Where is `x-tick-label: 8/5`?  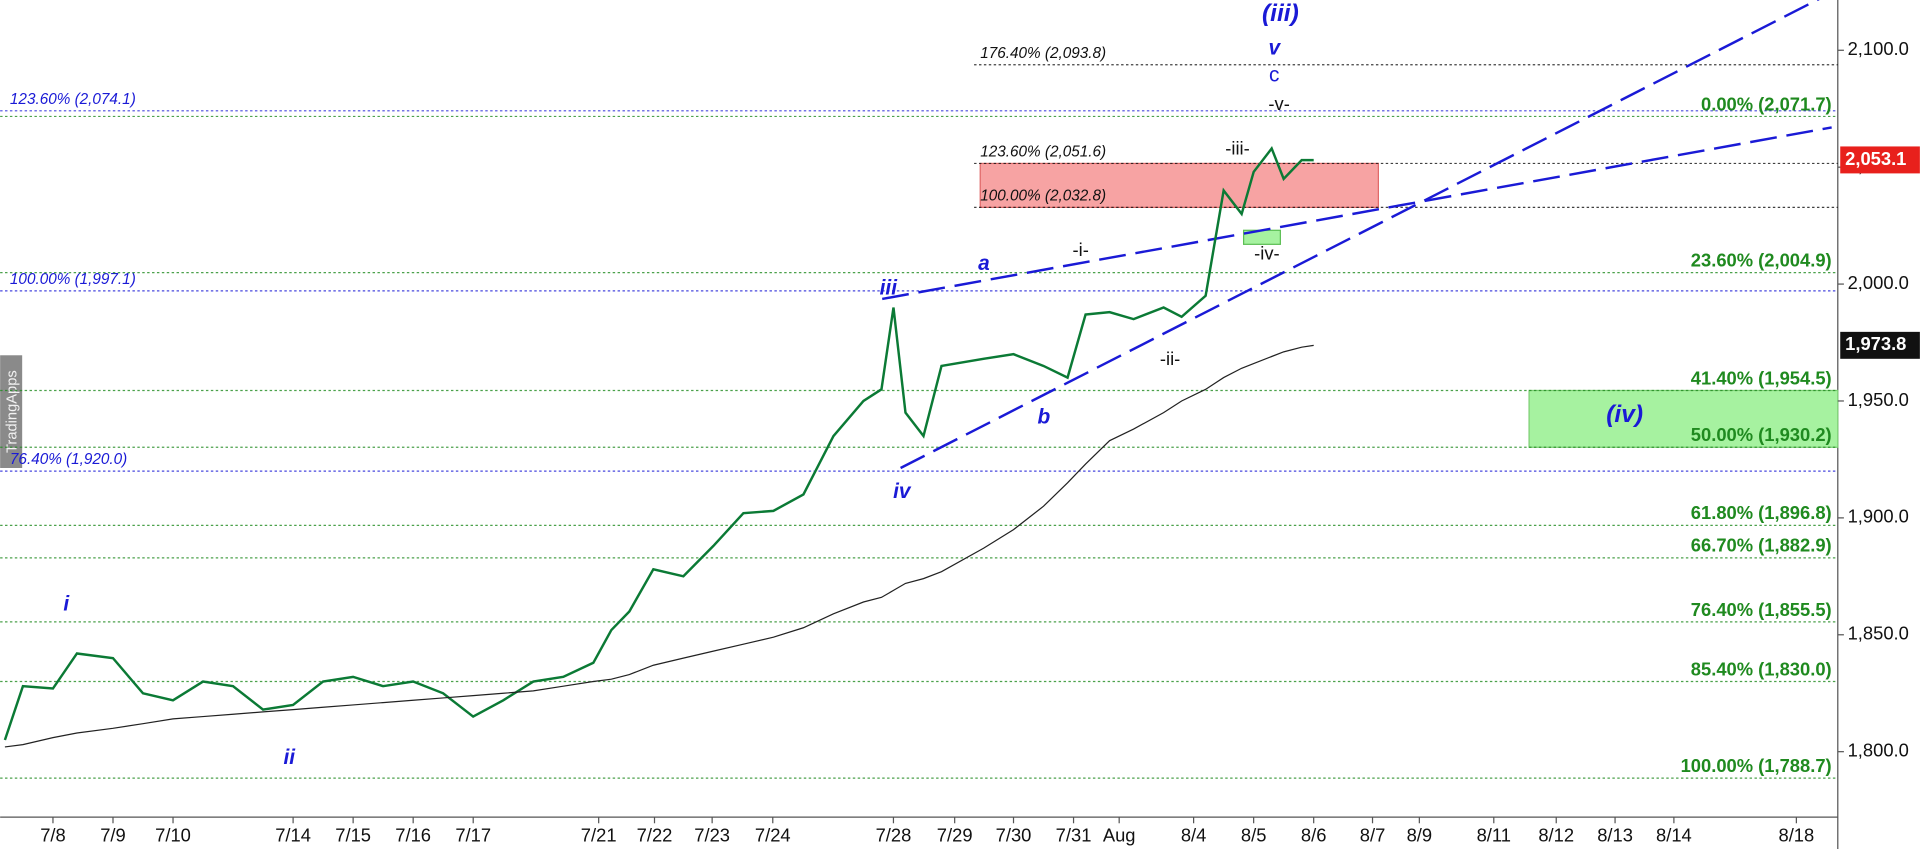
x-tick-label: 8/5 is located at coordinates (1254, 835).